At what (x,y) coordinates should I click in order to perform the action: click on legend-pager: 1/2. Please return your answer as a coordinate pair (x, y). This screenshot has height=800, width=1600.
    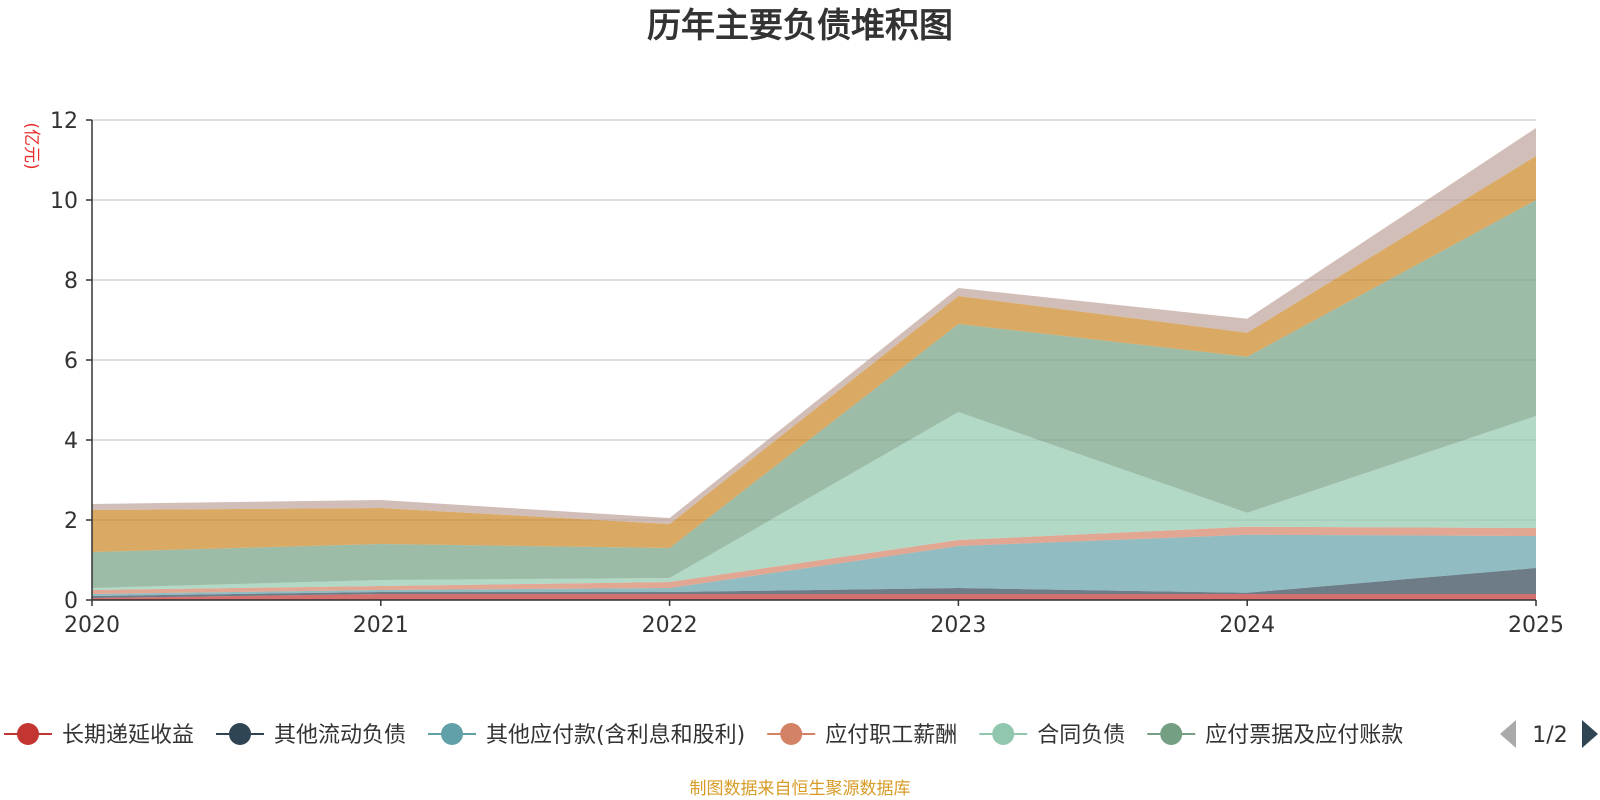
    Looking at the image, I should click on (1549, 734).